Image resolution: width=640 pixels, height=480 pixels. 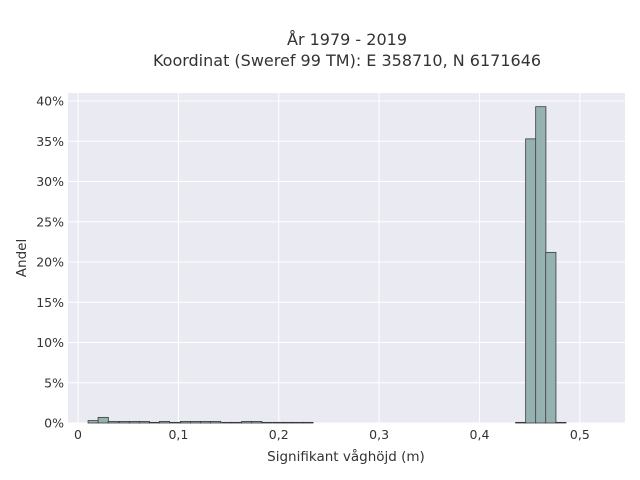 What do you see at coordinates (54, 423) in the screenshot?
I see `y-tick-label: 0%` at bounding box center [54, 423].